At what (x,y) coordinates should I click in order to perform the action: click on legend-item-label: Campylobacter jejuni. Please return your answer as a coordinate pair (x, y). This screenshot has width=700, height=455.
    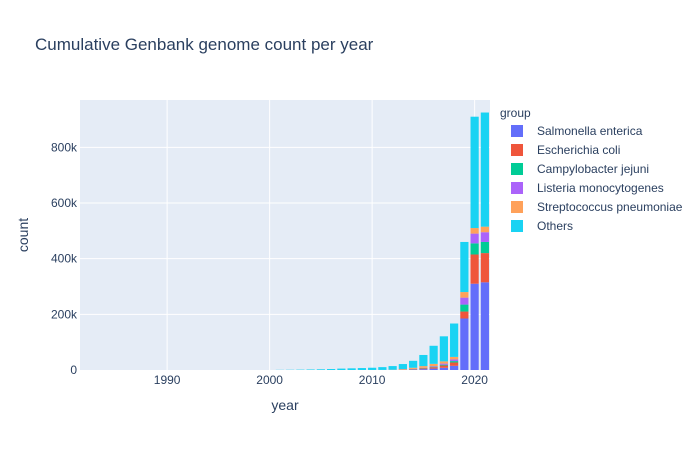
    Looking at the image, I should click on (593, 169).